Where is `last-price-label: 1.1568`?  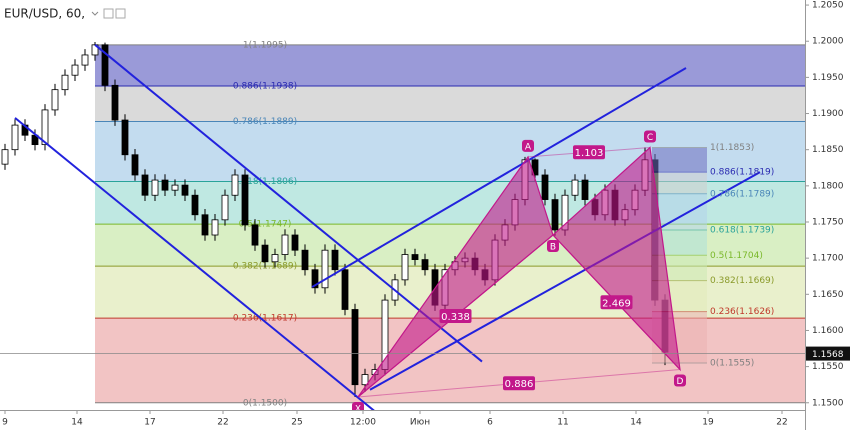 last-price-label: 1.1568 is located at coordinates (828, 355).